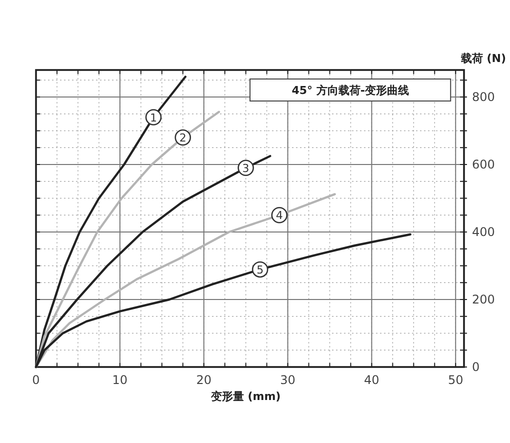 The image size is (510, 443). I want to click on y-axis-title: 载荷 (N), so click(483, 58).